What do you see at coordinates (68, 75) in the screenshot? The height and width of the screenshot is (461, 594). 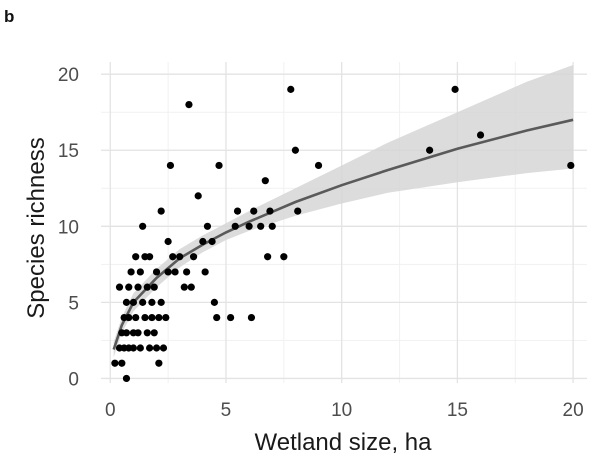 I see `y-tick-label: 20` at bounding box center [68, 75].